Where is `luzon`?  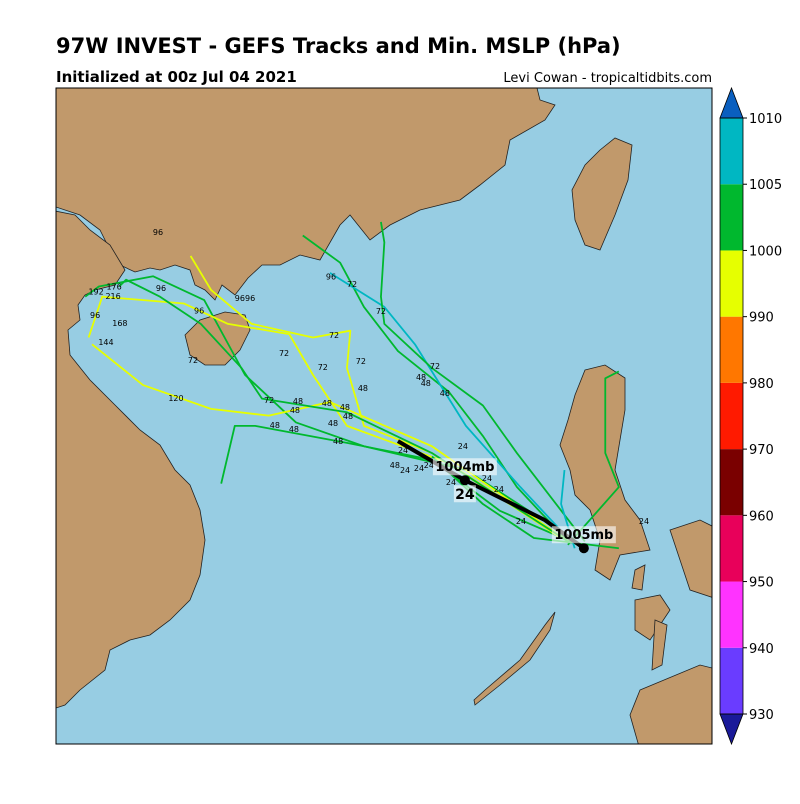 luzon is located at coordinates (605, 472).